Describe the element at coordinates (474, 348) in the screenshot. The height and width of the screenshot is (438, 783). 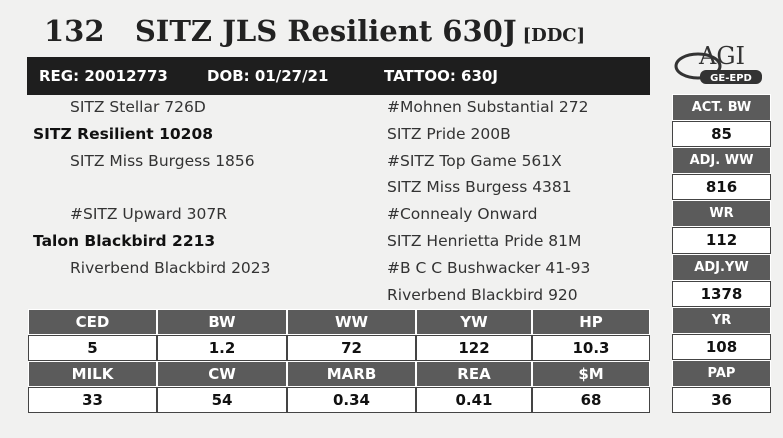
I see `epd-value: 122` at that location.